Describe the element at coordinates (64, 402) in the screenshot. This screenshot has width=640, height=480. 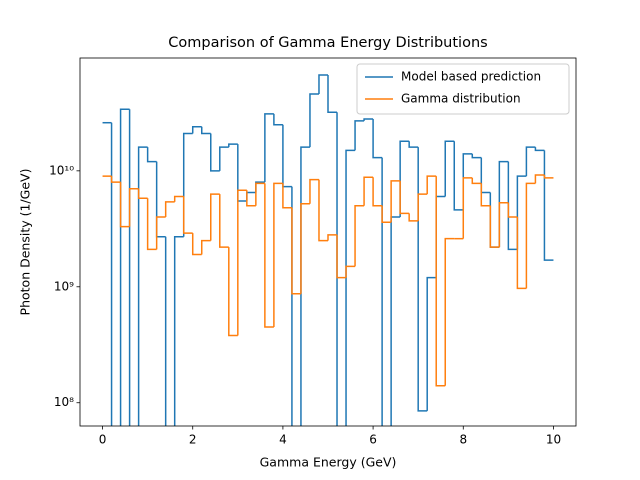
I see `y-tick-label: 10⁸` at that location.